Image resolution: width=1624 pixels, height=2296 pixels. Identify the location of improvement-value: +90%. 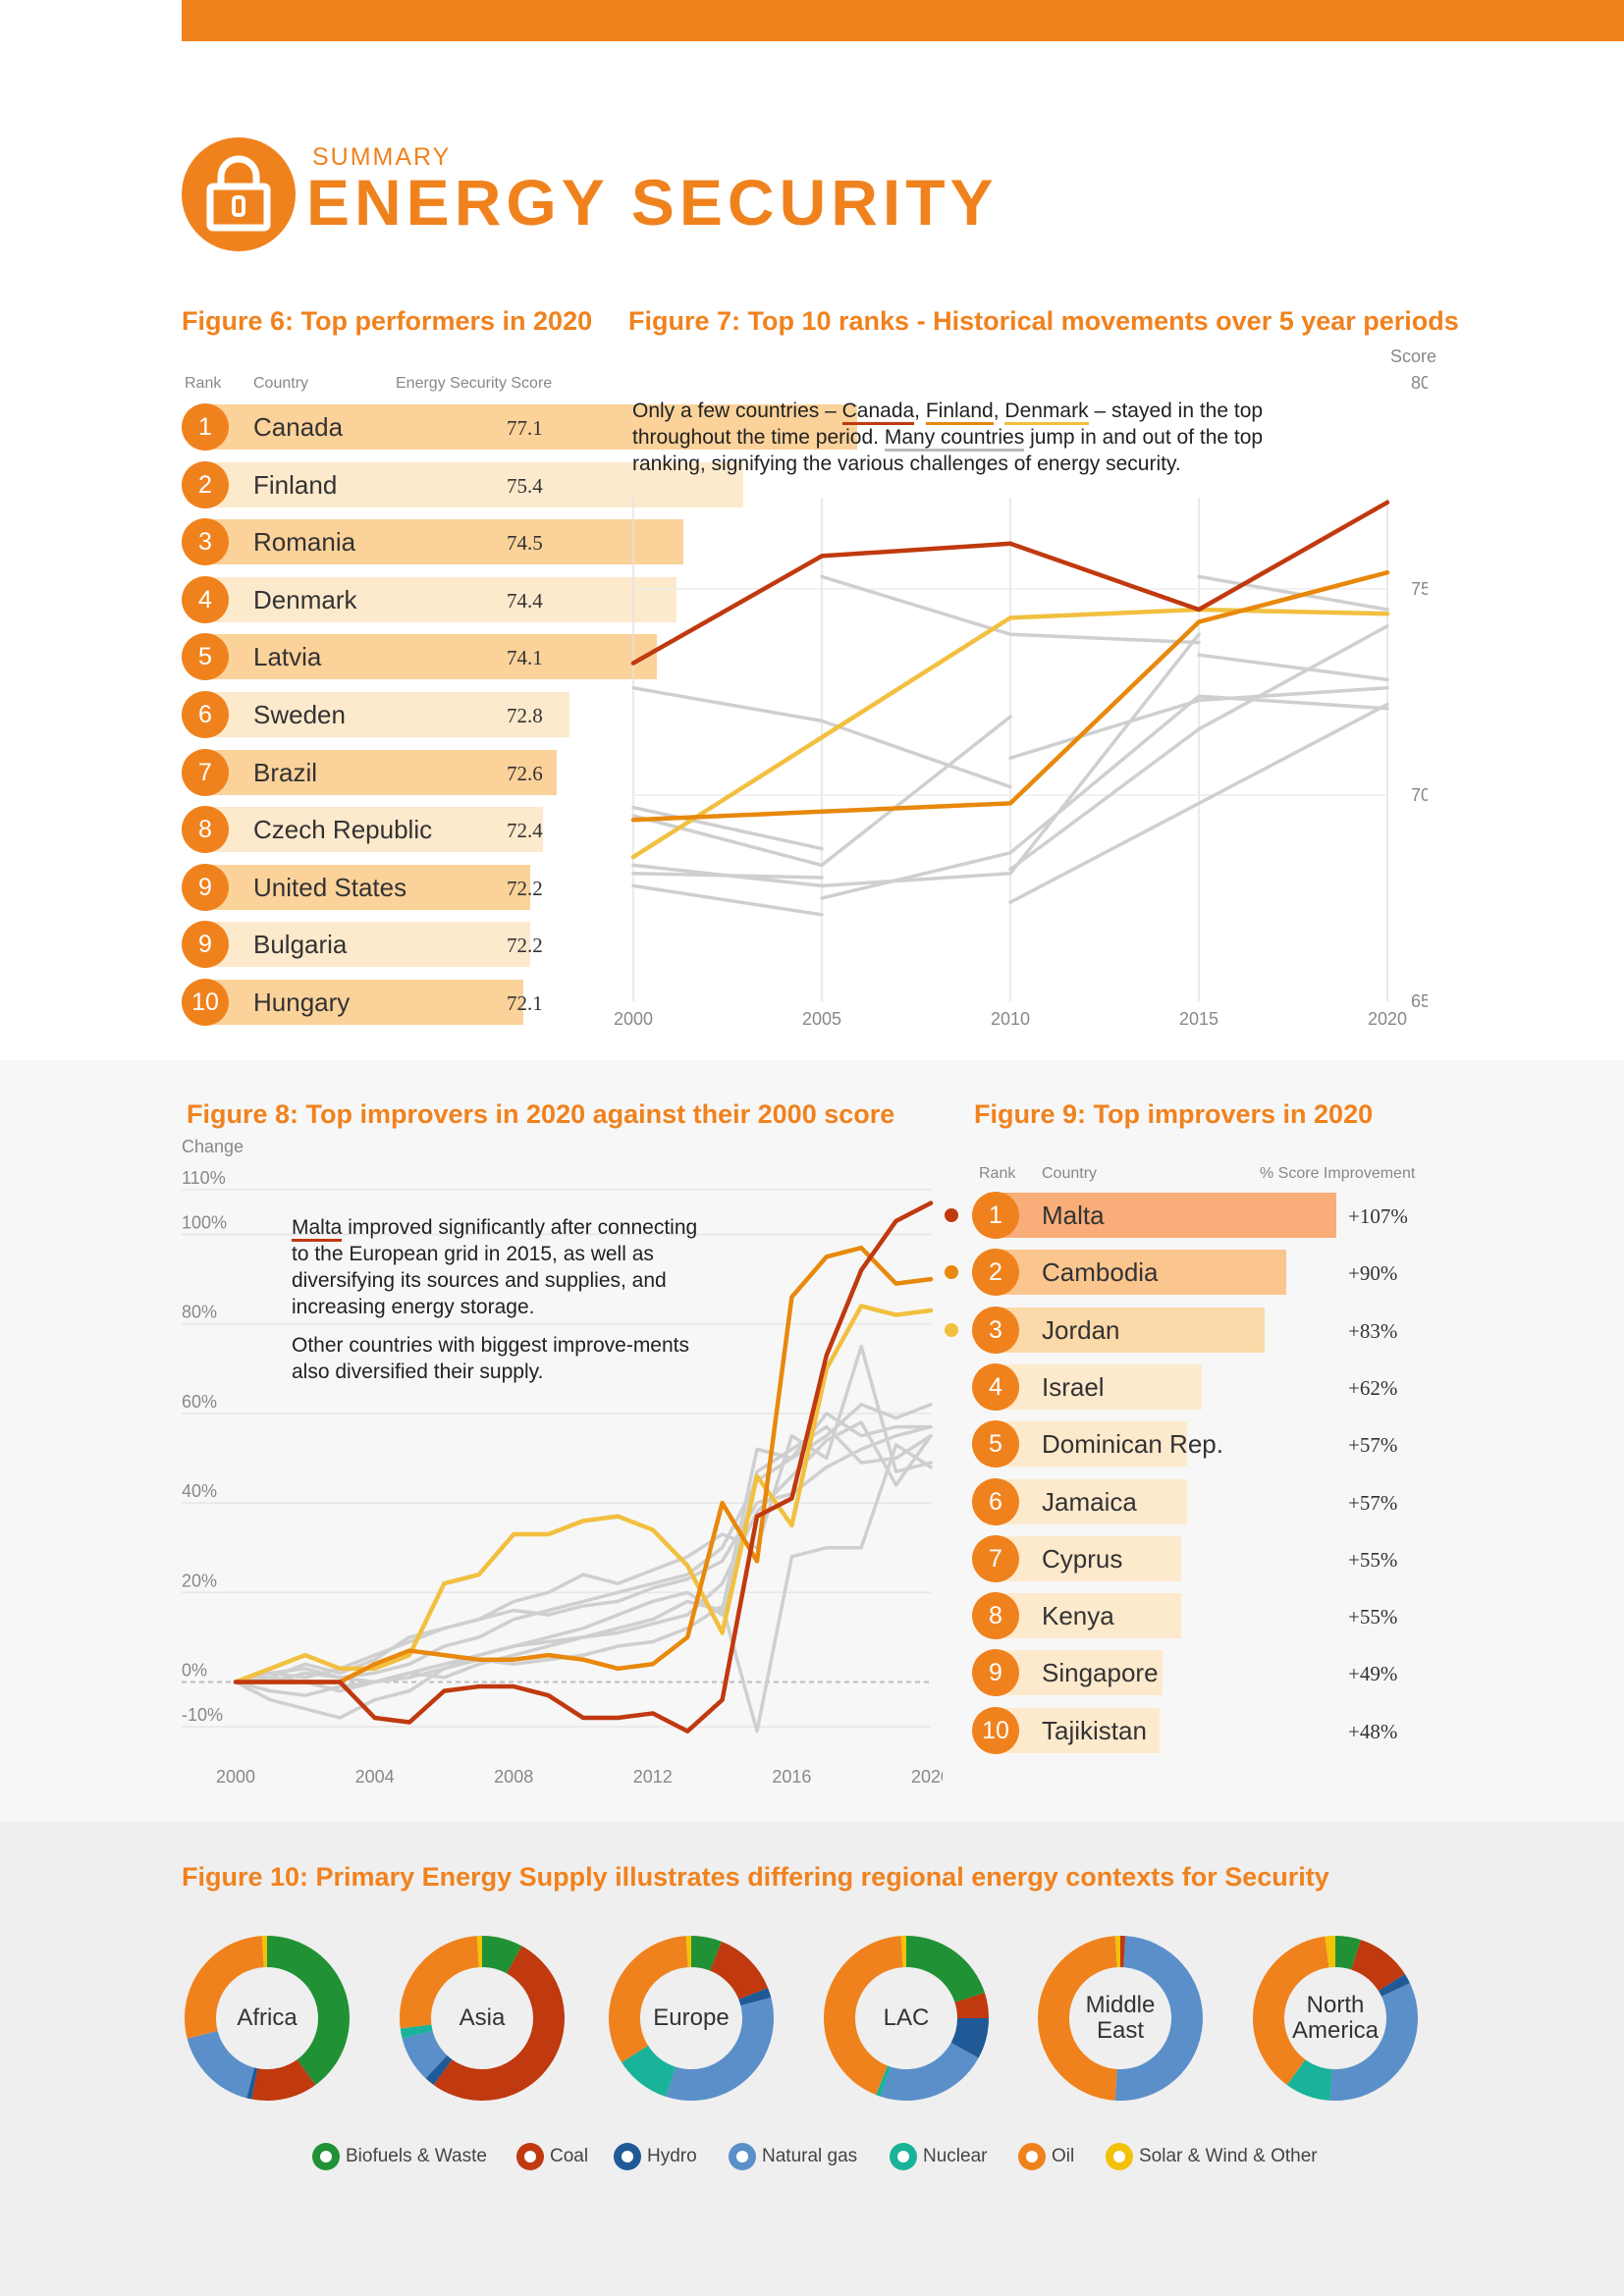
(1373, 1273).